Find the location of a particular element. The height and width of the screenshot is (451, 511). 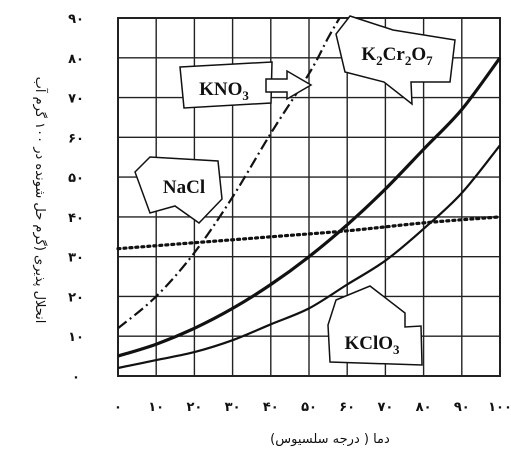

x-tick-label: ۰ is located at coordinates (118, 407).